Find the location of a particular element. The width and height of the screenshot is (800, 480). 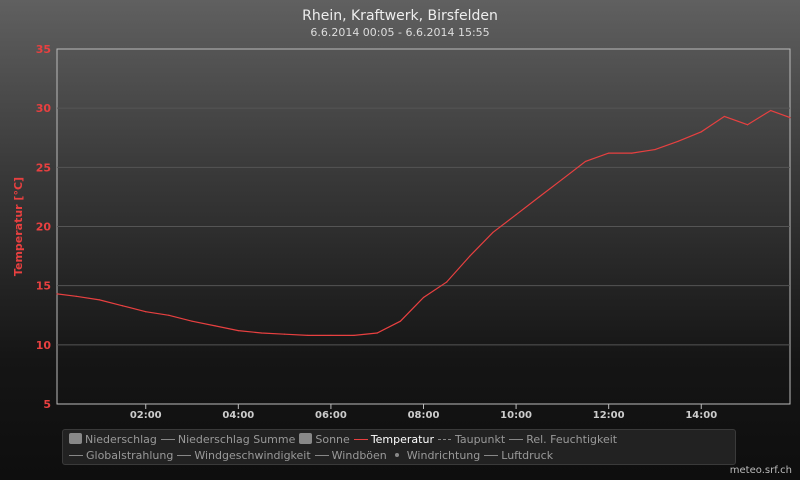

legend-label: Niederschlag is located at coordinates (121, 439).